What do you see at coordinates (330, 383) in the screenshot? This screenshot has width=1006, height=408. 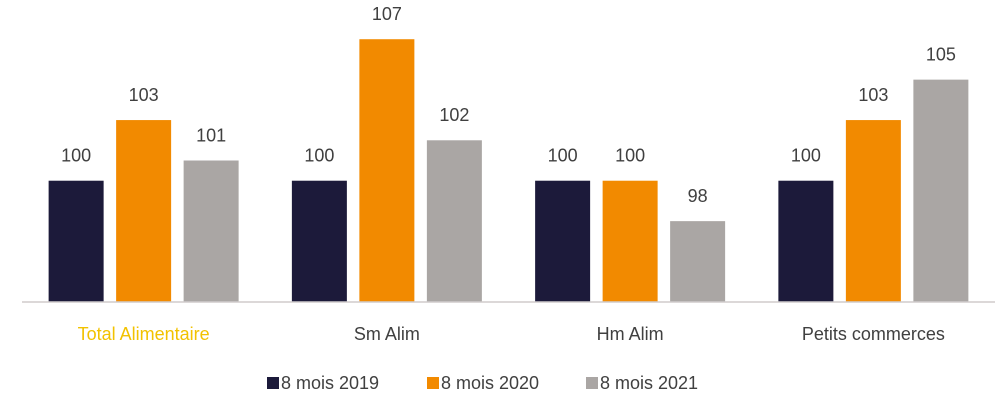 I see `legend-label: 8 mois 2019` at bounding box center [330, 383].